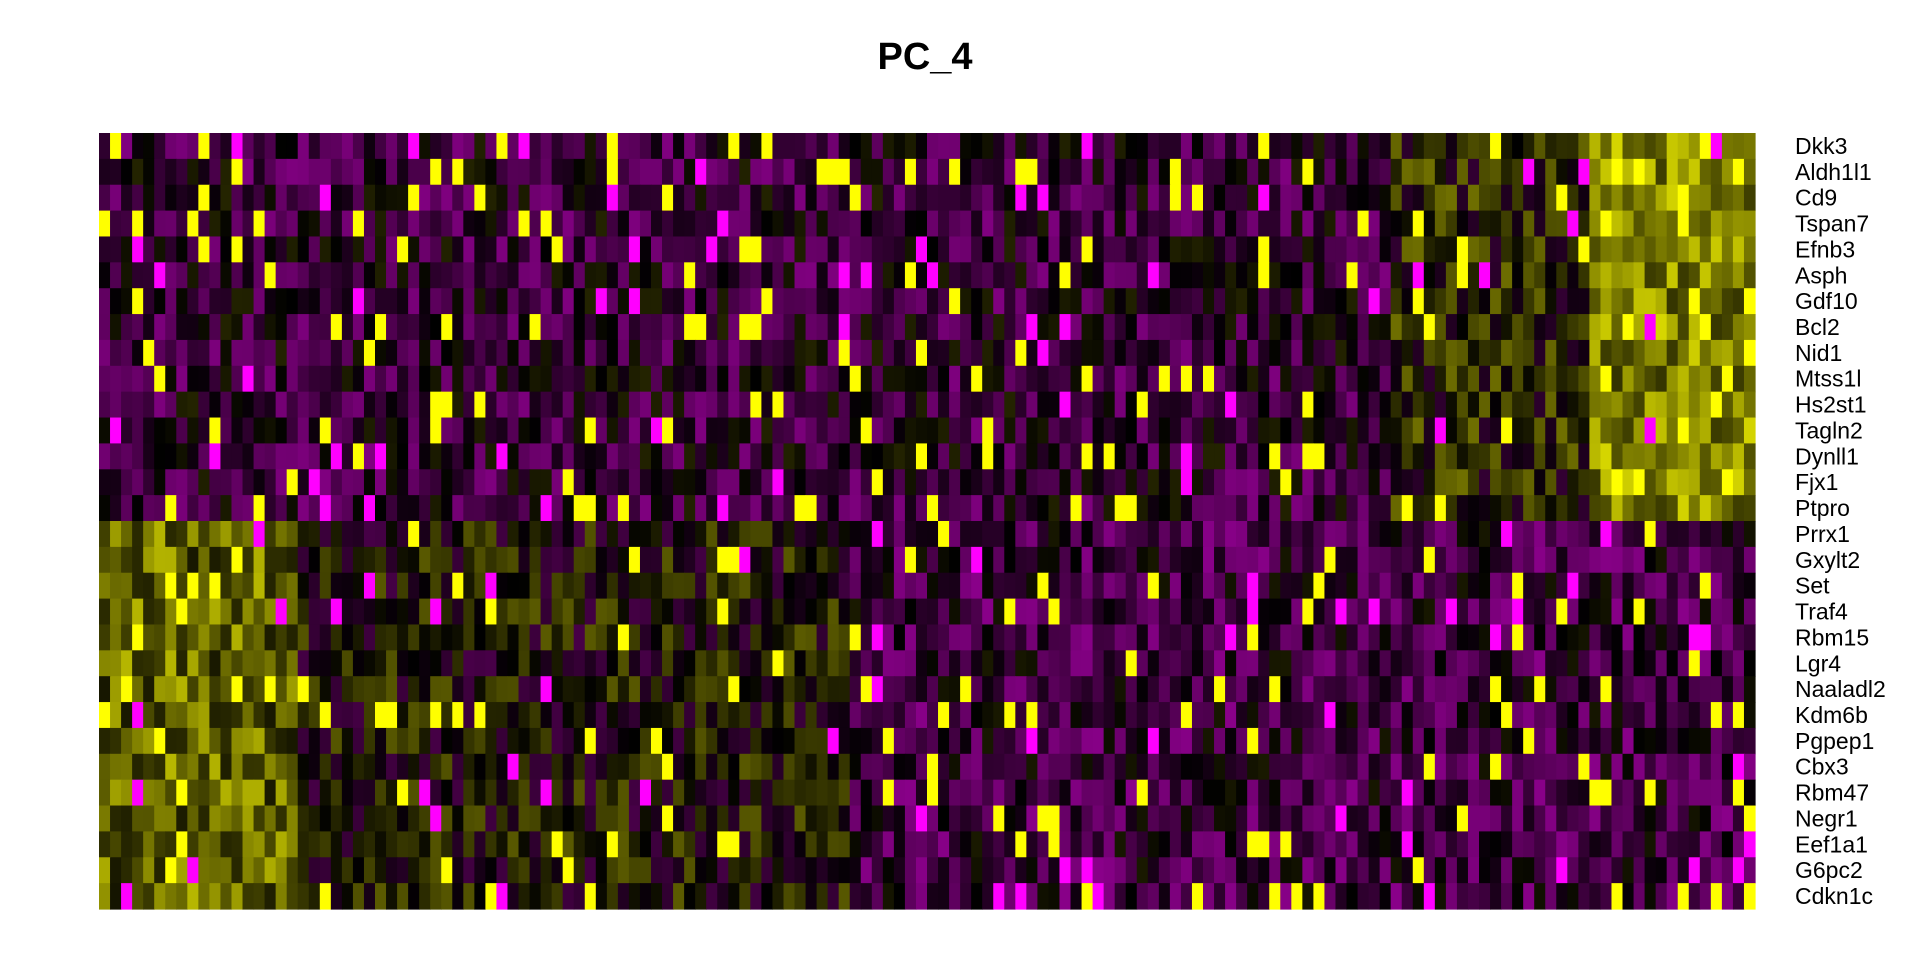  What do you see at coordinates (1832, 224) in the screenshot?
I see `row-label: Tspan7` at bounding box center [1832, 224].